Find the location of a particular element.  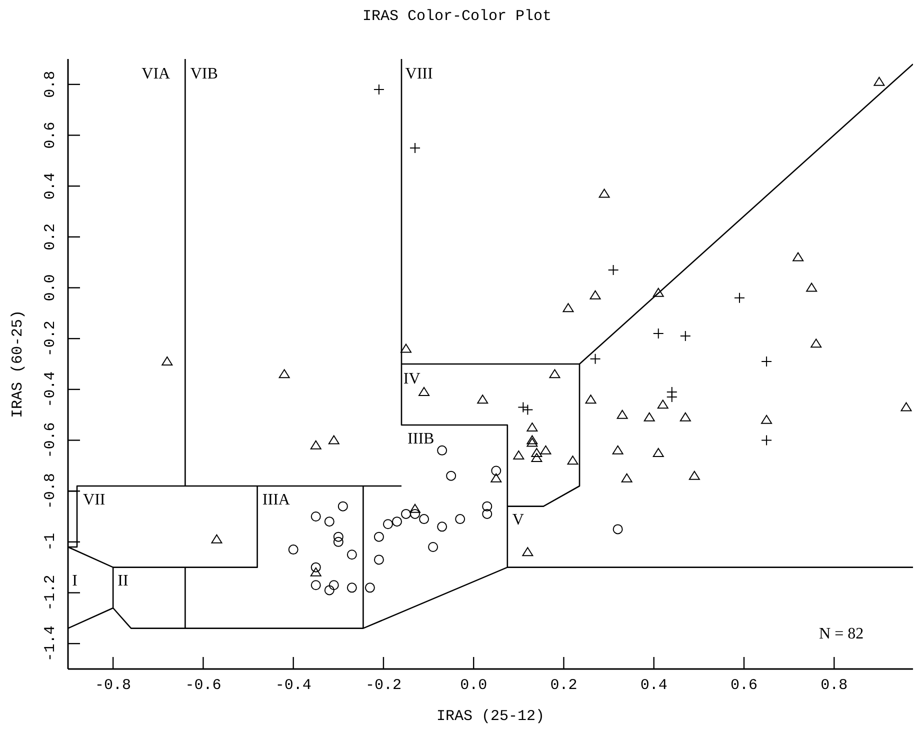

annotation: II is located at coordinates (123, 581).